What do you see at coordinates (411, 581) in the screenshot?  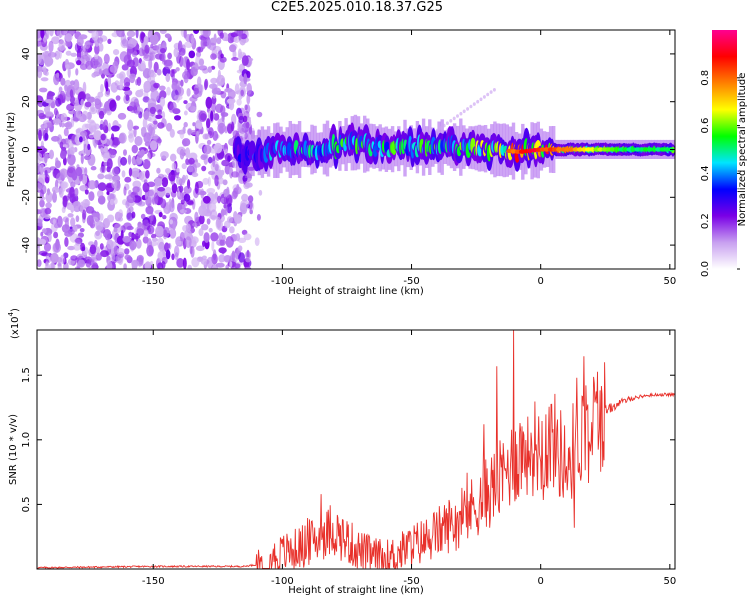 I see `x-tick-label-bottom: -50` at bounding box center [411, 581].